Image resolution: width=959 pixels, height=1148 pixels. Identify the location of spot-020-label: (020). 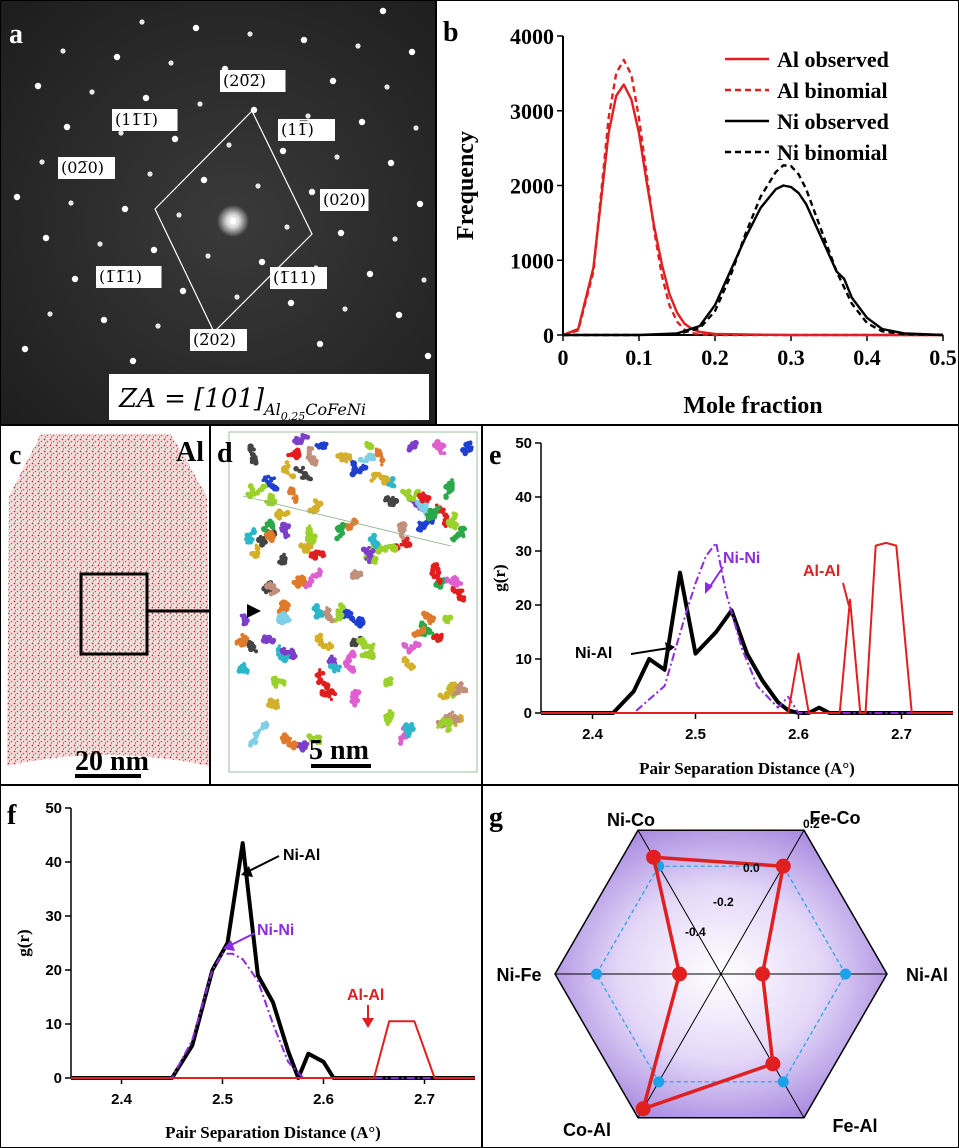
(344, 199).